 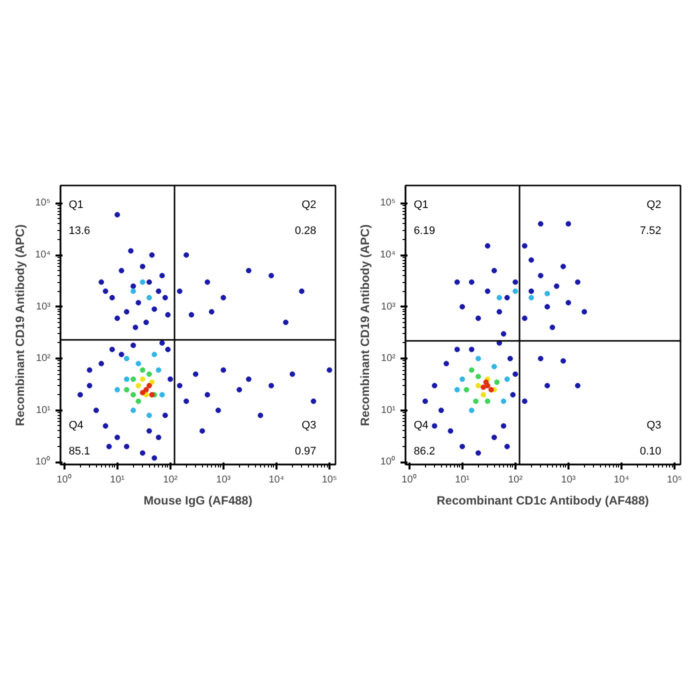 I want to click on x-axis-title: Recombinant CD1c Antibody (AF488), so click(x=542, y=501).